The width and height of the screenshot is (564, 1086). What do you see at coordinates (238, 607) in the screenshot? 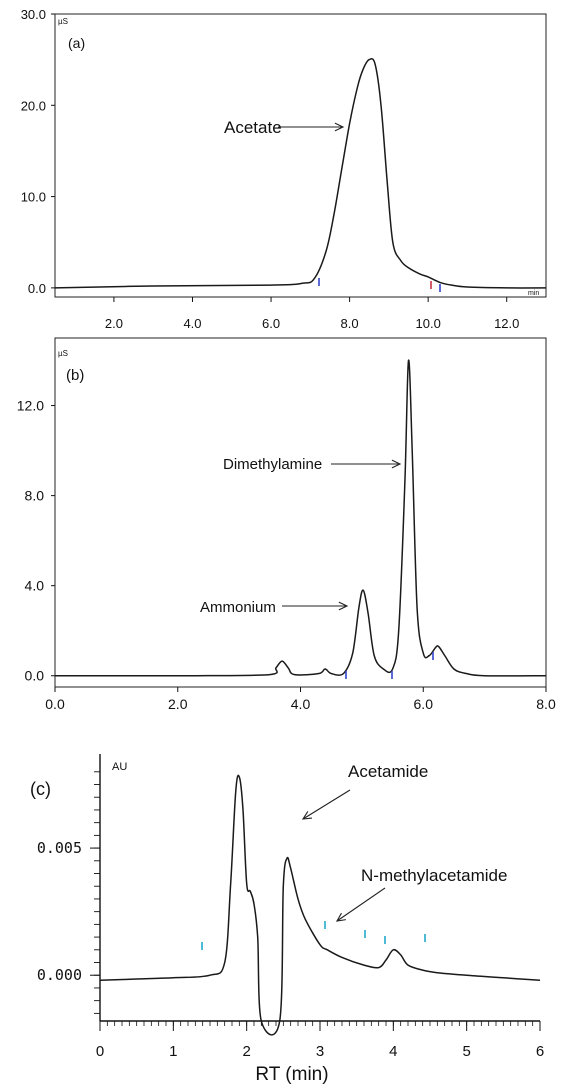
I see `peak-annotation: Ammonium` at bounding box center [238, 607].